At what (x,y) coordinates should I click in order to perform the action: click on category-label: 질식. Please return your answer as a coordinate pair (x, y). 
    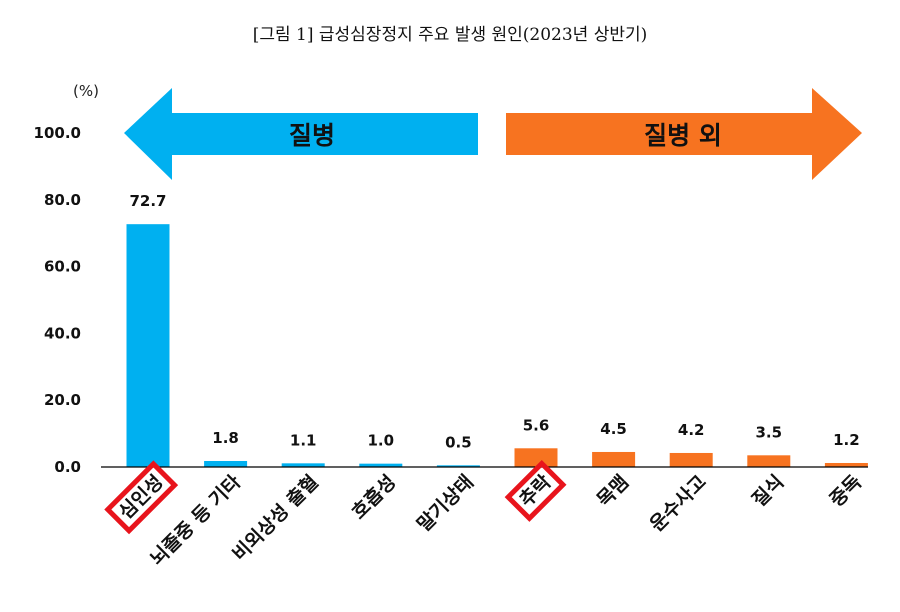
    Looking at the image, I should click on (768, 491).